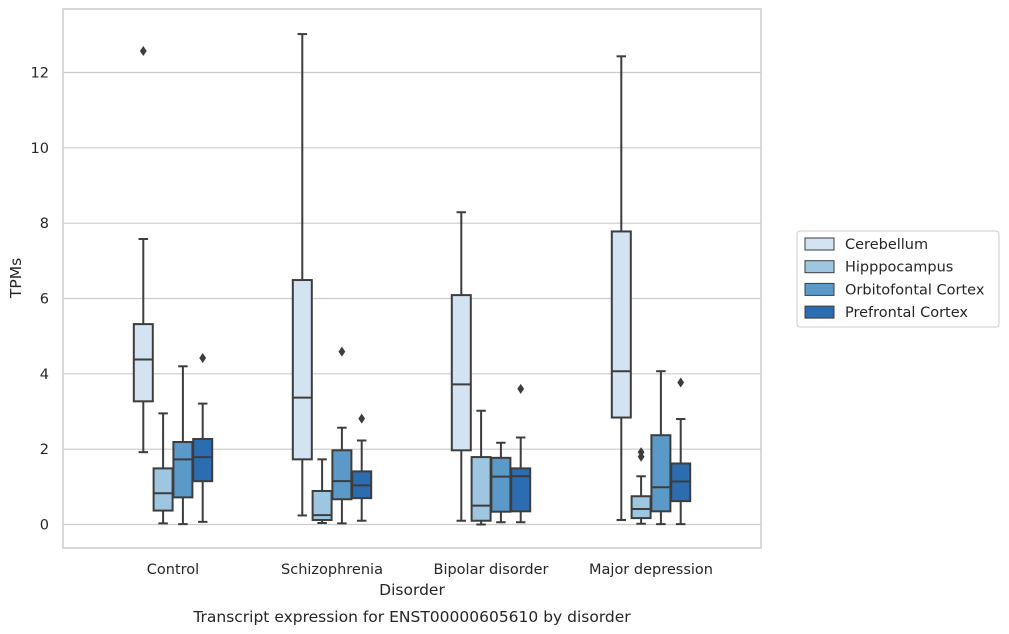 This screenshot has width=1009, height=634. Describe the element at coordinates (40, 149) in the screenshot. I see `y-tick-label-10: 10` at that location.